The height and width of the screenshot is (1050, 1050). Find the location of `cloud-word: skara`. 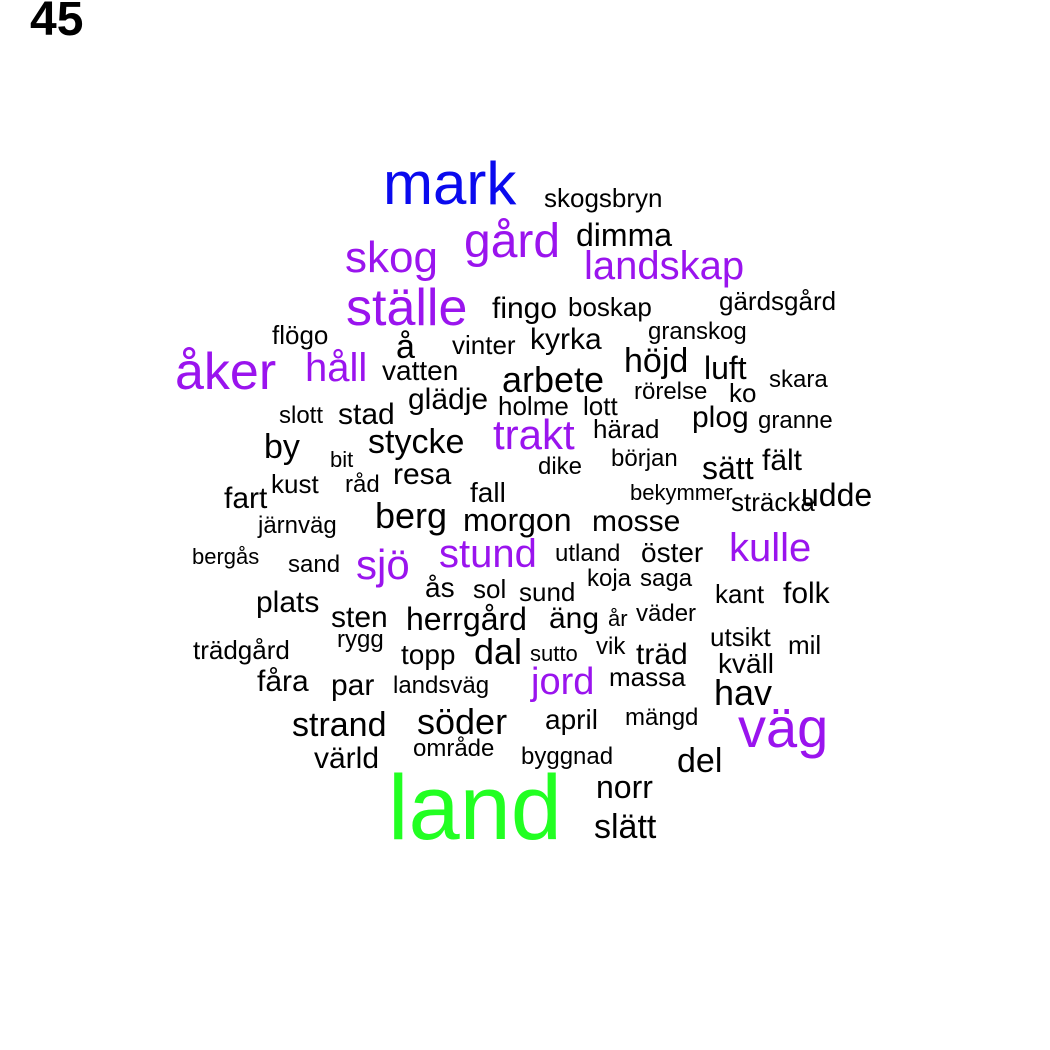

cloud-word: skara is located at coordinates (798, 379).